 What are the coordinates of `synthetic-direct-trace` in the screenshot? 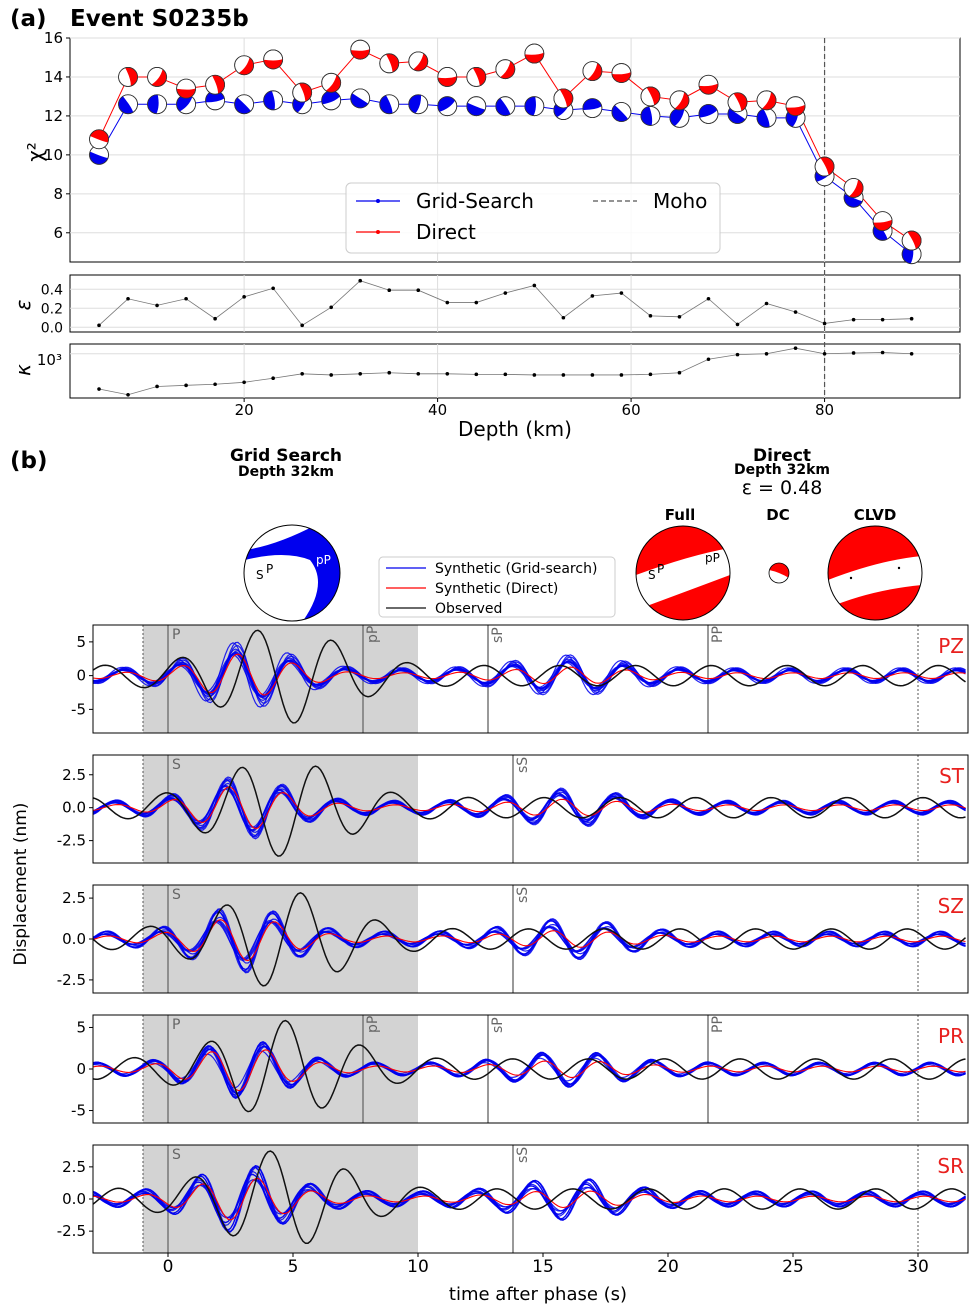 It's located at (529, 674).